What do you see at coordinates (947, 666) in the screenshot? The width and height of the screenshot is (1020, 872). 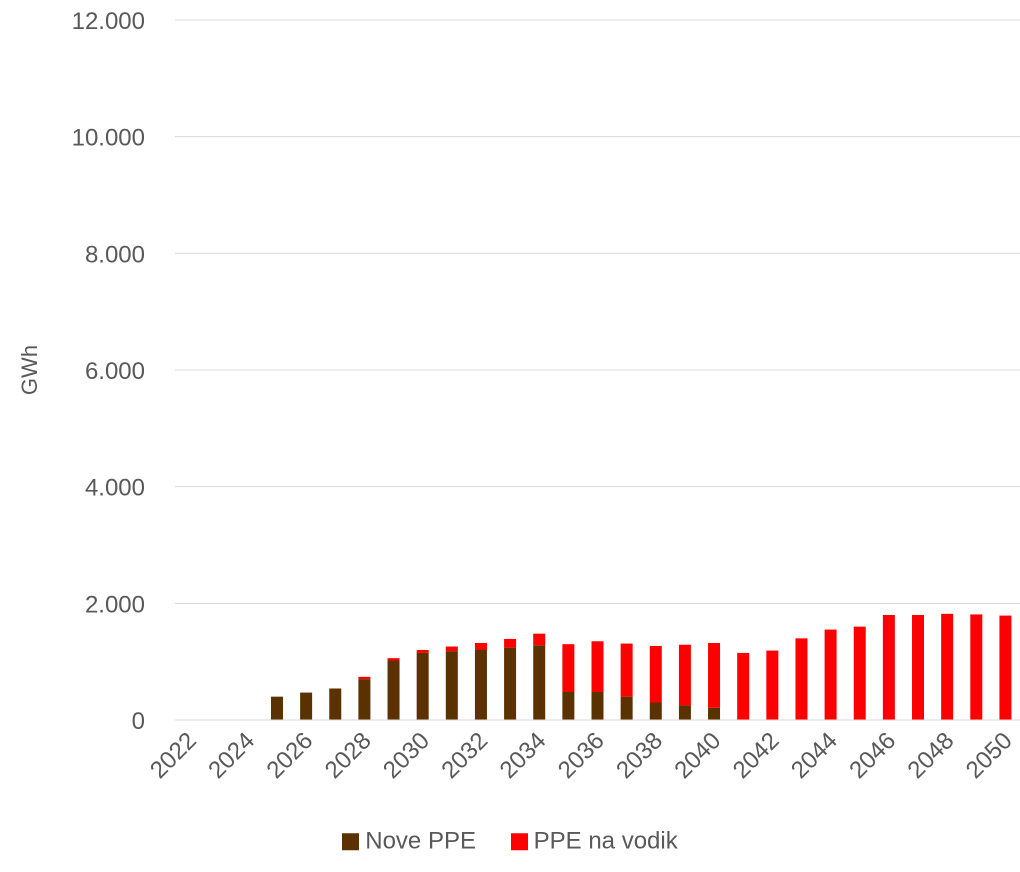 I see `bar-ppe-na-vodik-2048` at bounding box center [947, 666].